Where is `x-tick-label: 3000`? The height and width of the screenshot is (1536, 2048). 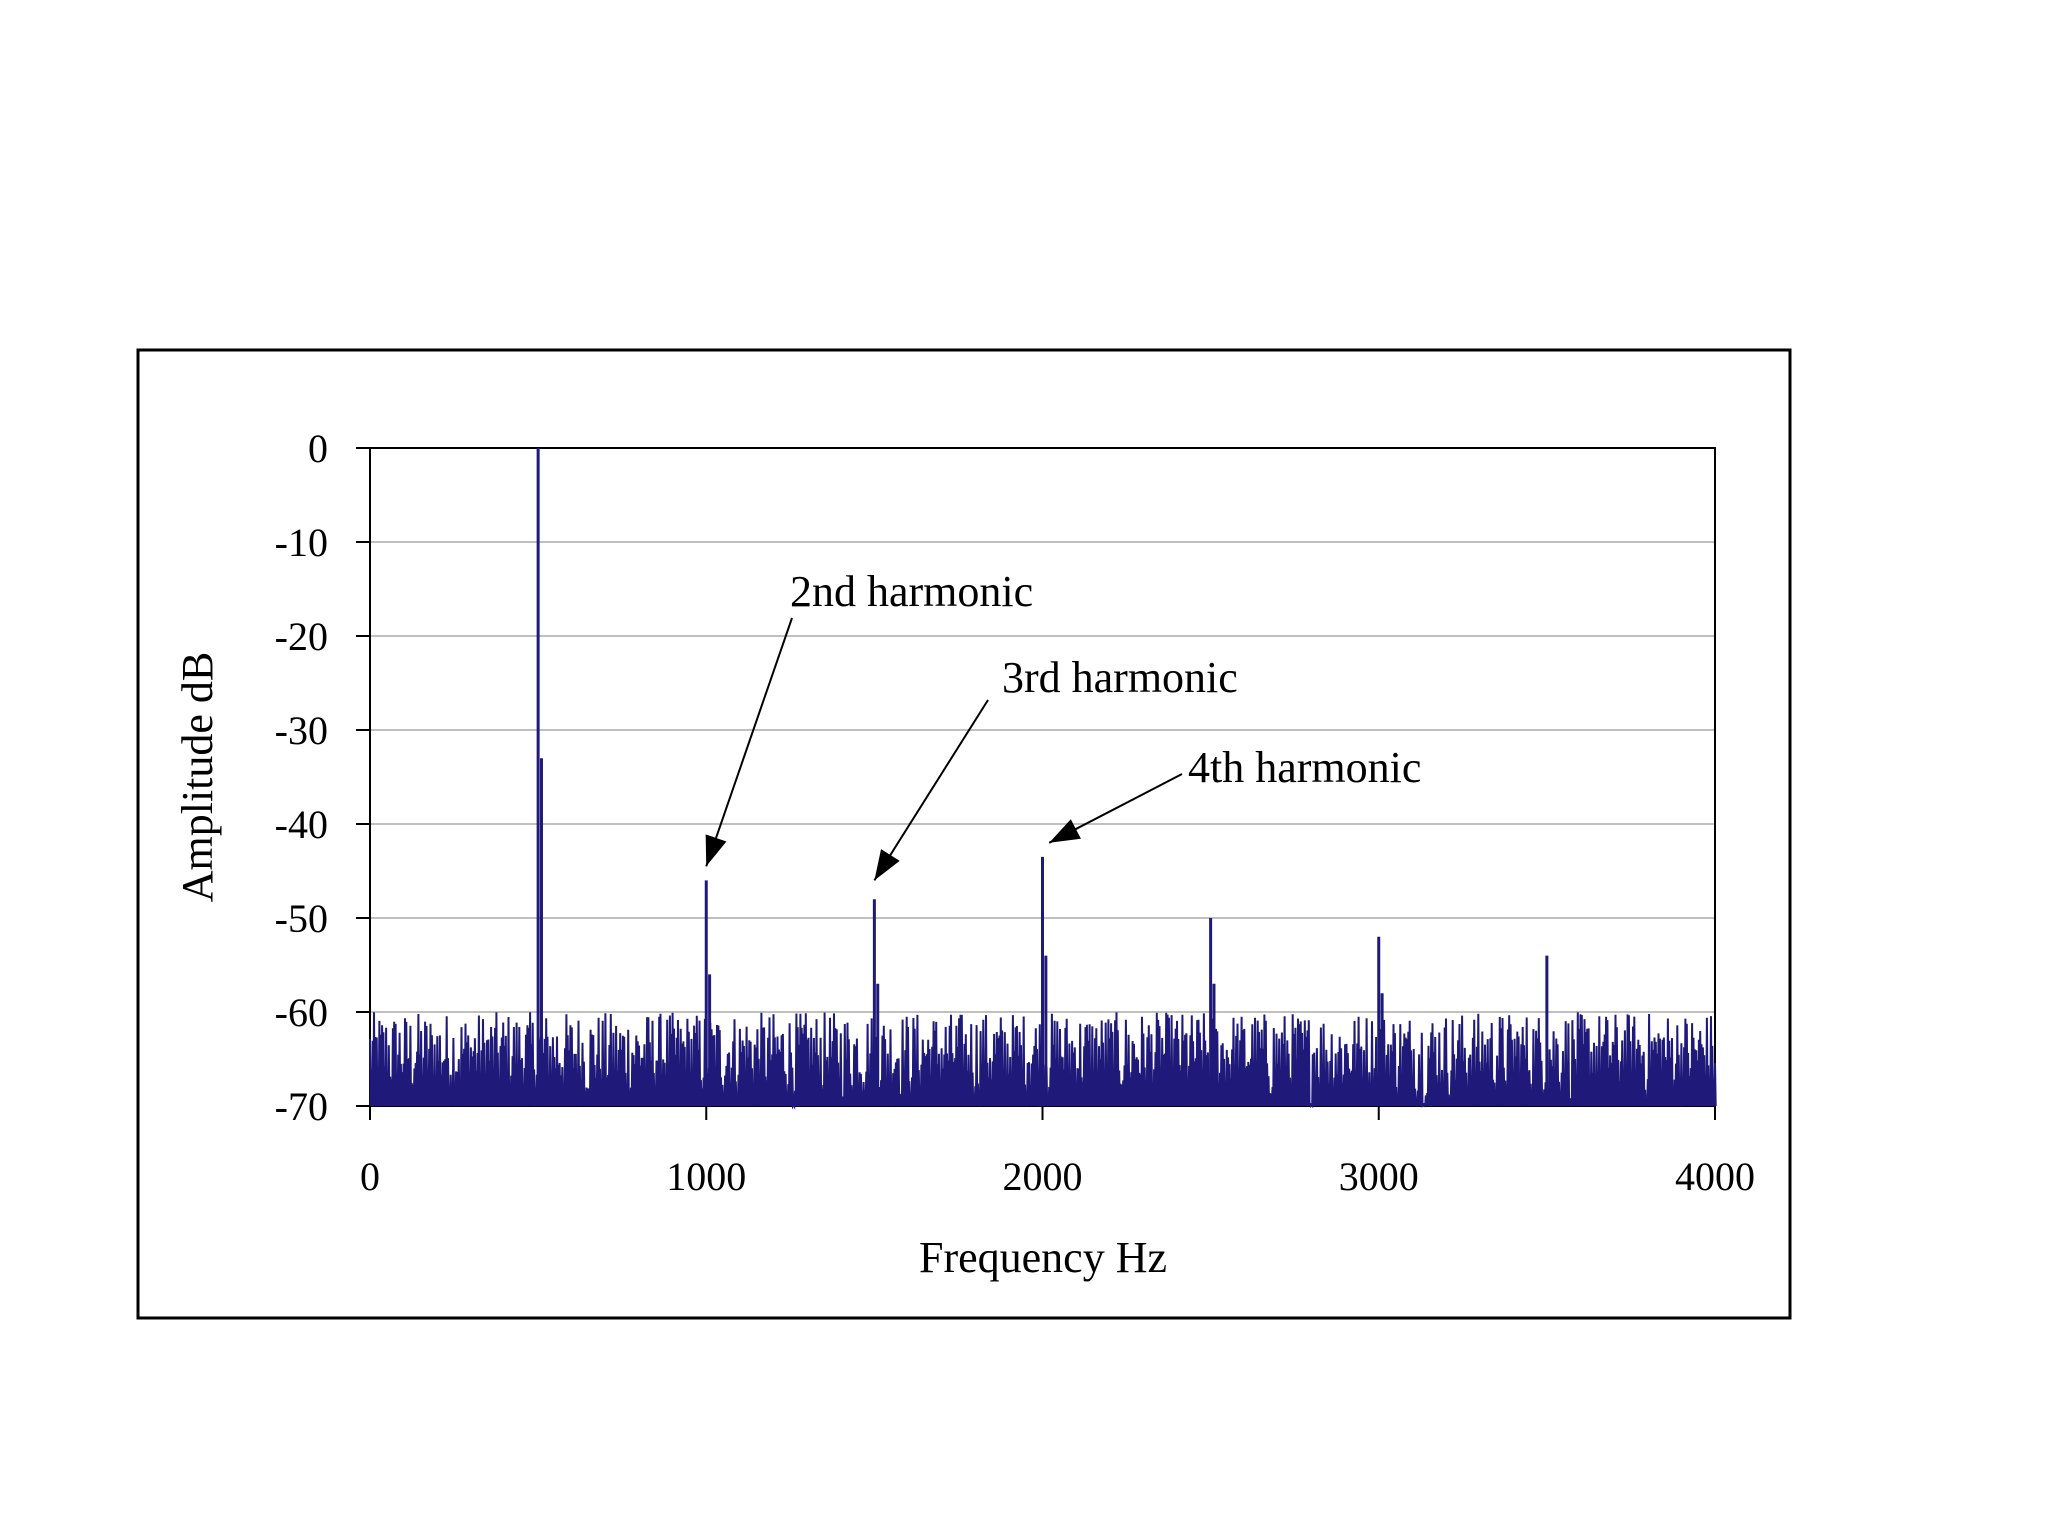
x-tick-label: 3000 is located at coordinates (1379, 1176).